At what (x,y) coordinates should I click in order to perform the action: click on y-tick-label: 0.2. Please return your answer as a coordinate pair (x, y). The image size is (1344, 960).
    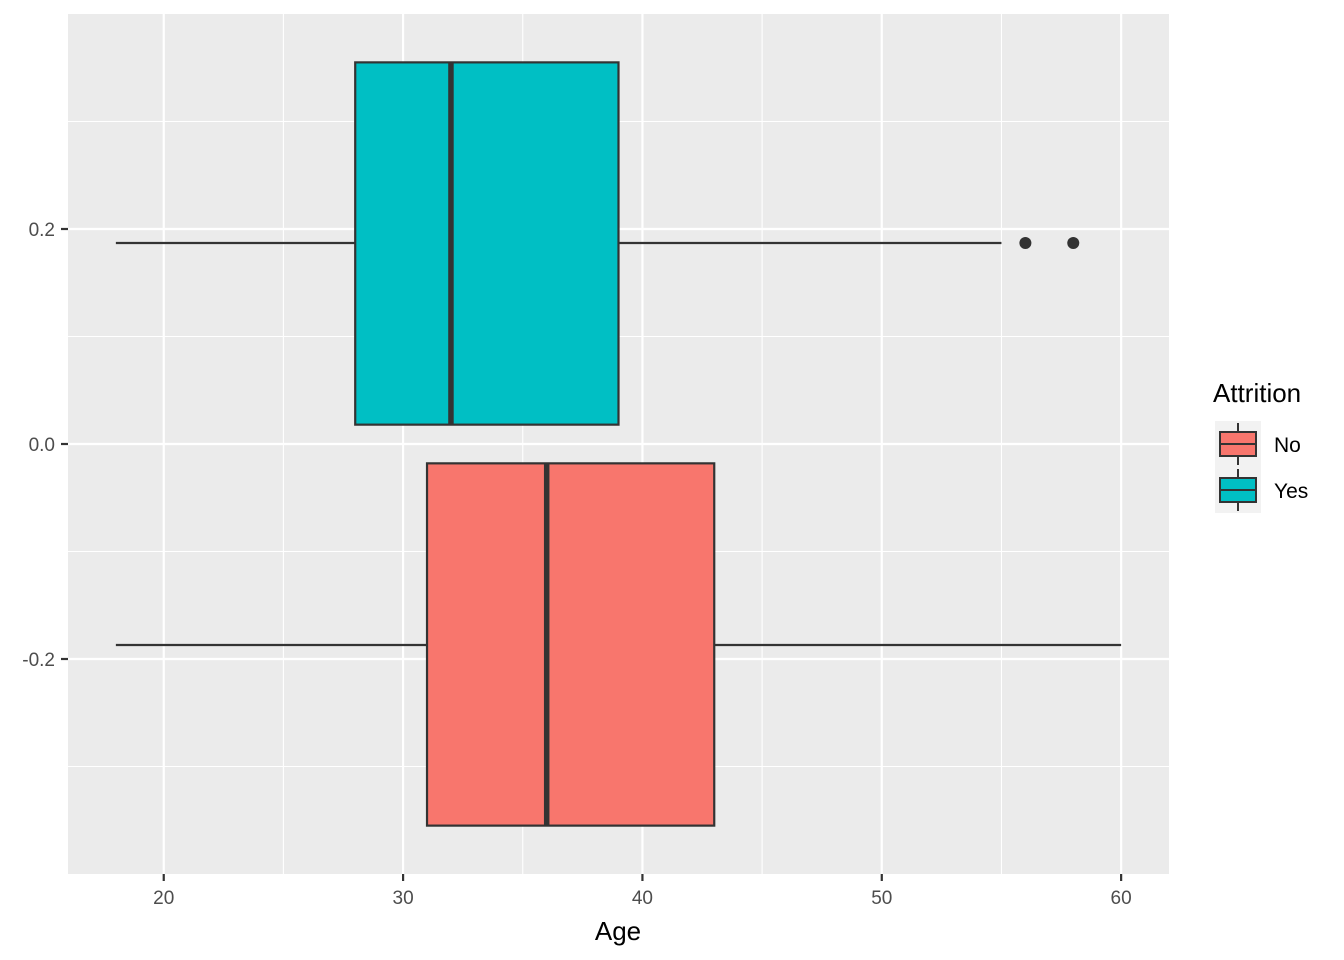
    Looking at the image, I should click on (42, 230).